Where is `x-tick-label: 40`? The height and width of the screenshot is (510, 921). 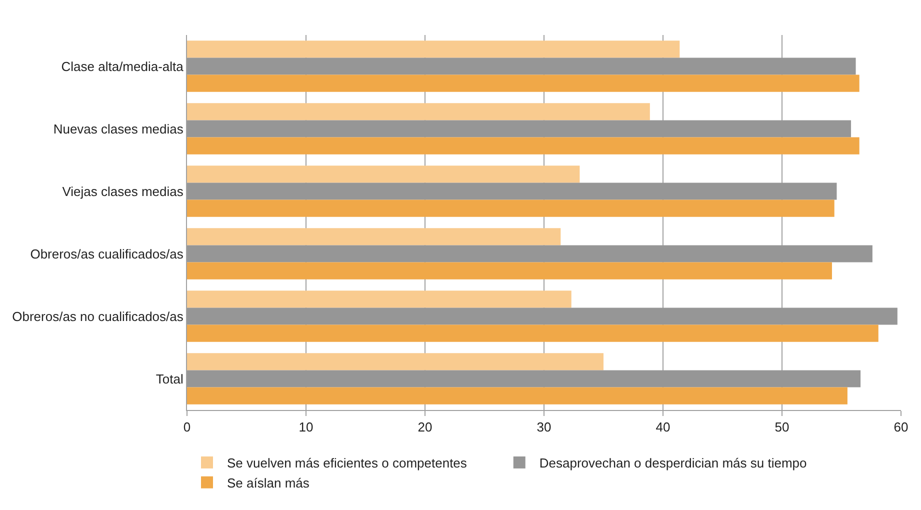
x-tick-label: 40 is located at coordinates (663, 427).